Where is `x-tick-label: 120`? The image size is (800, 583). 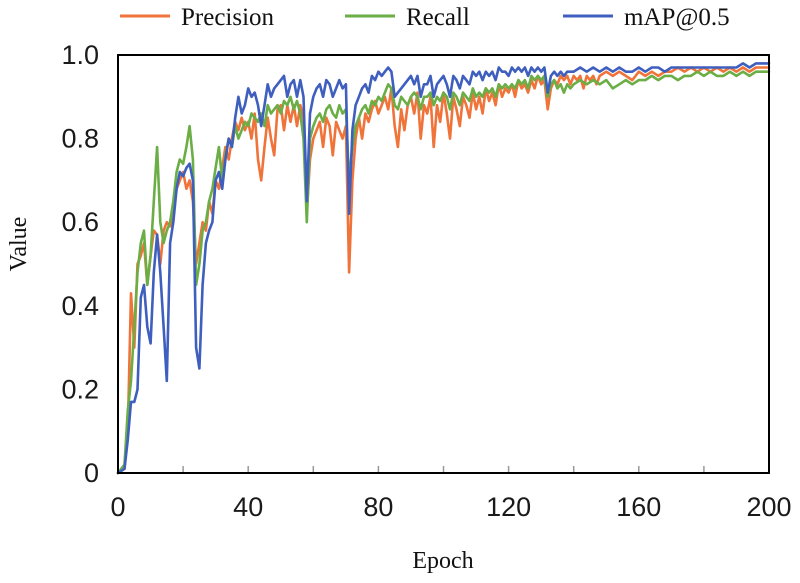 x-tick-label: 120 is located at coordinates (508, 507).